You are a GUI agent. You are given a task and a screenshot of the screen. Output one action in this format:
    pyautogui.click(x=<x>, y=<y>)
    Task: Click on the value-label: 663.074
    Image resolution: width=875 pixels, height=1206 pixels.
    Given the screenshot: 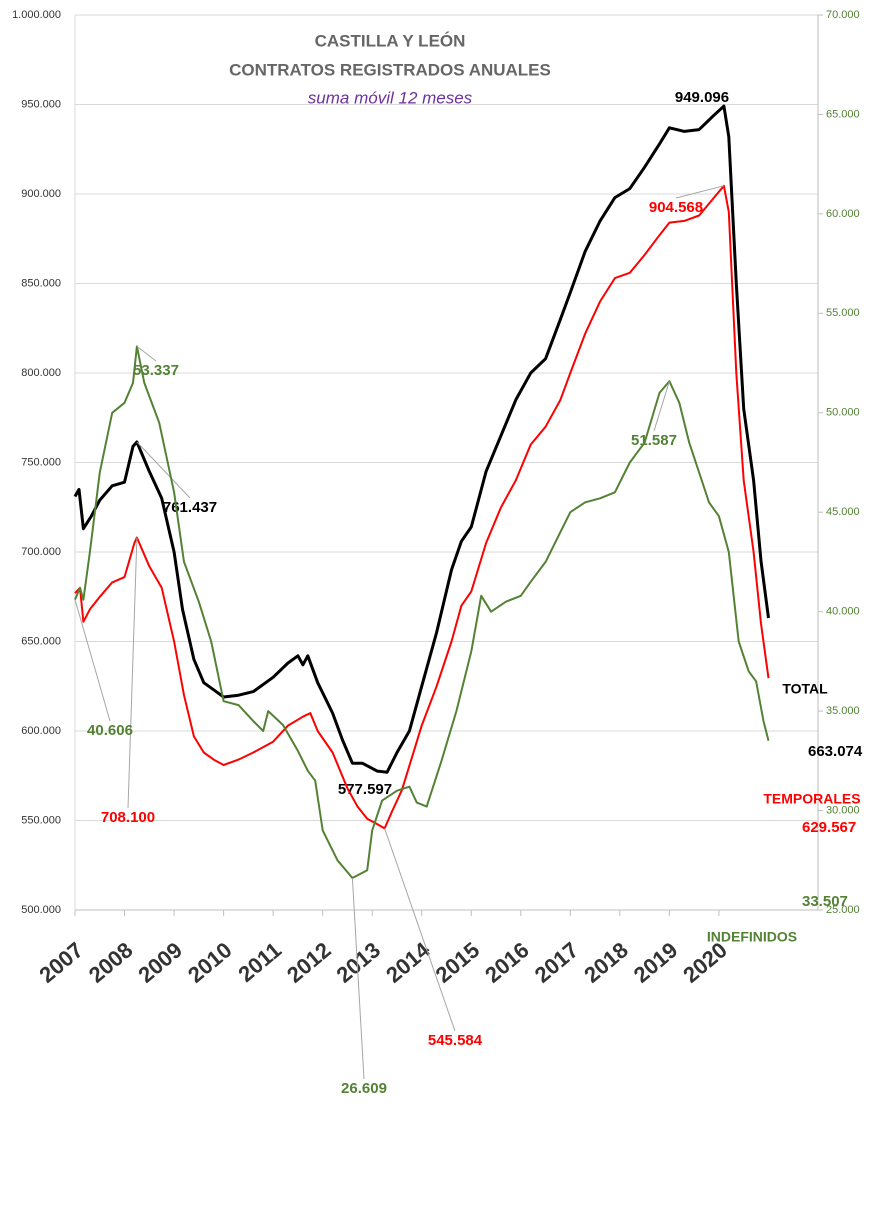 What is the action you would take?
    pyautogui.click(x=835, y=751)
    